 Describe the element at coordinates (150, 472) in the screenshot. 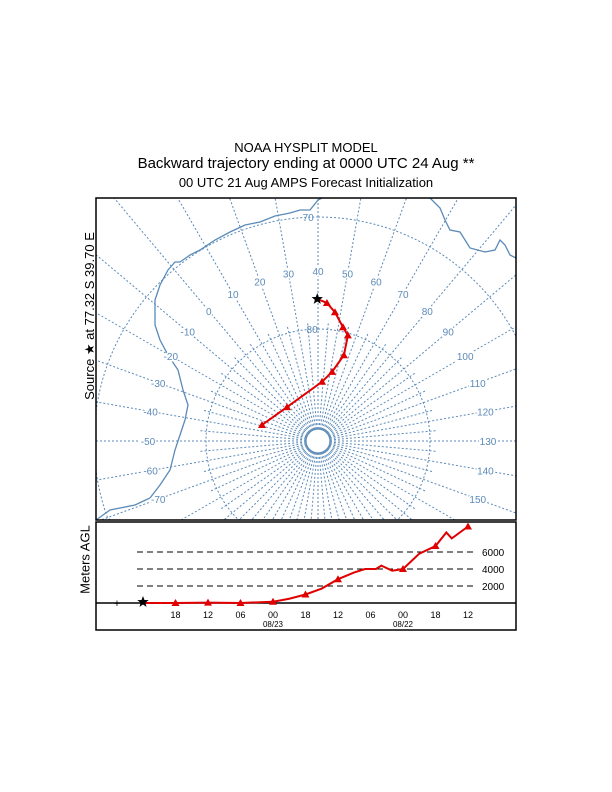

I see `longitude-label: -60` at that location.